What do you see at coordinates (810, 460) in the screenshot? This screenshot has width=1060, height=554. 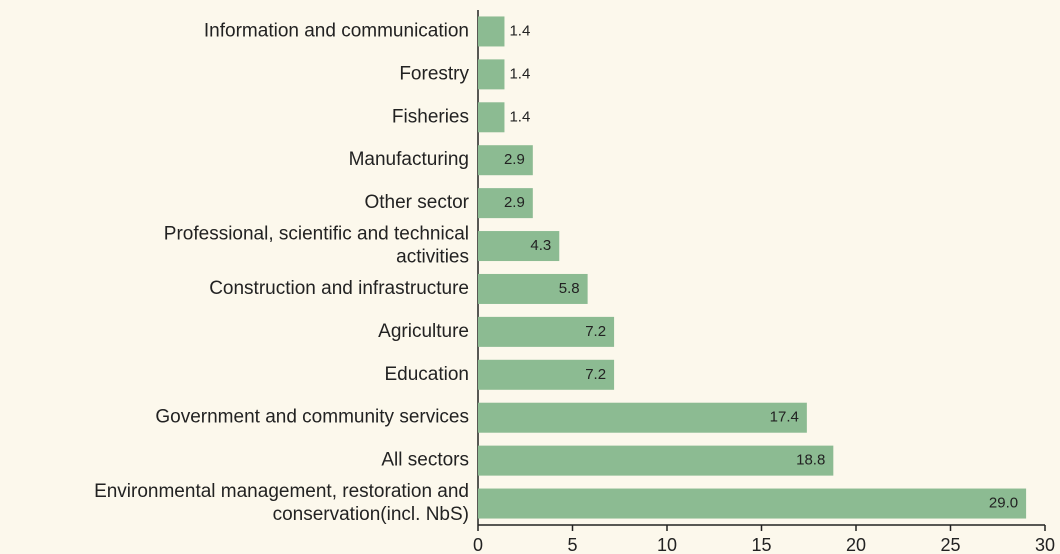 I see `value-label: 18.8` at bounding box center [810, 460].